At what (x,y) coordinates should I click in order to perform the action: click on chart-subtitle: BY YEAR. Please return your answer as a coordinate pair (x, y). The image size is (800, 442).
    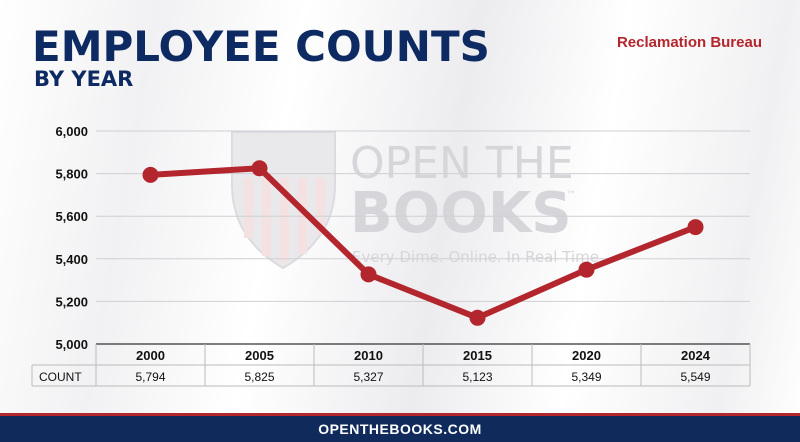
    Looking at the image, I should click on (84, 79).